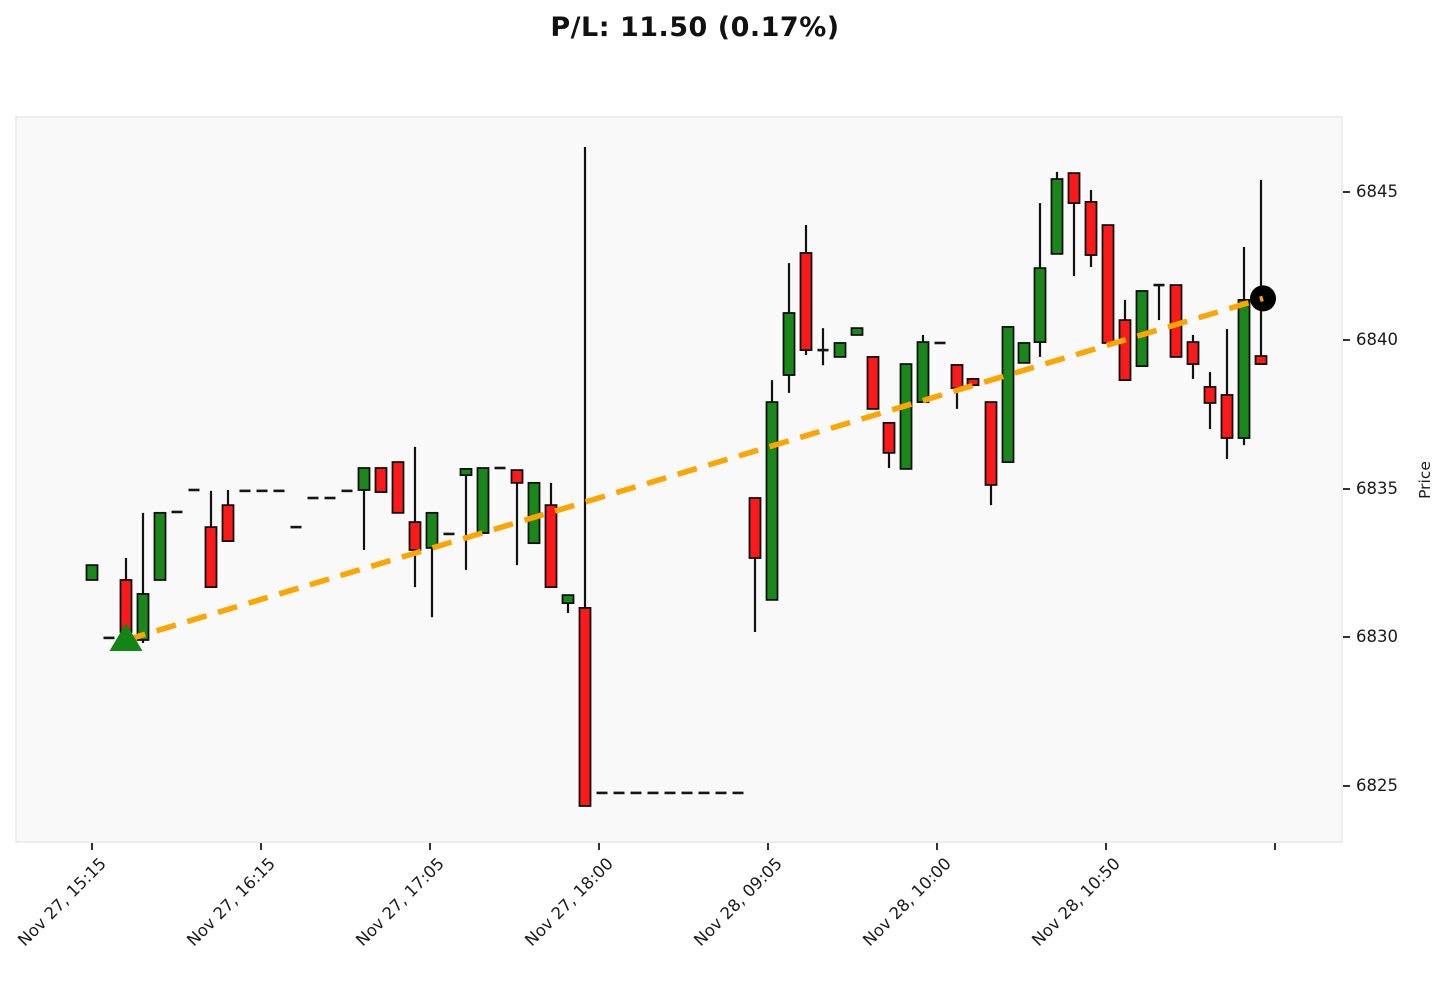  I want to click on y-tick-label: 6845, so click(1377, 191).